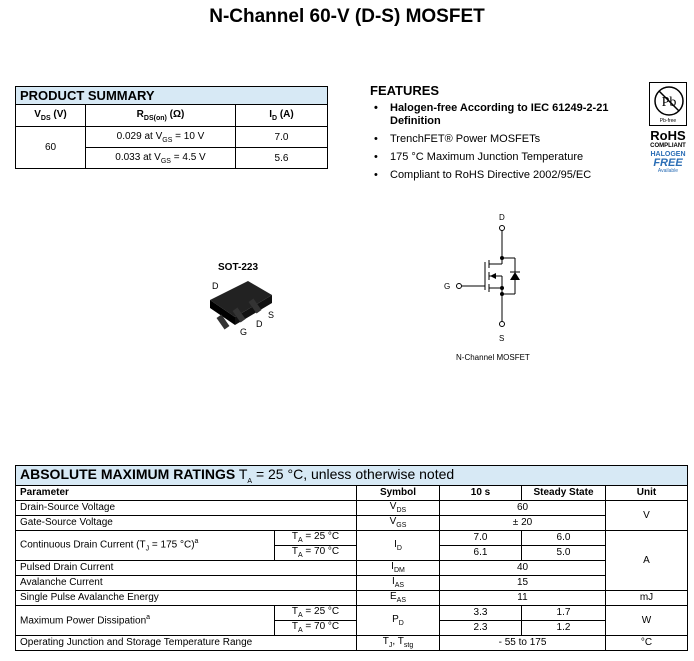 This screenshot has width=694, height=661. Describe the element at coordinates (563, 492) in the screenshot. I see `header-steady-state: Steady State` at that location.